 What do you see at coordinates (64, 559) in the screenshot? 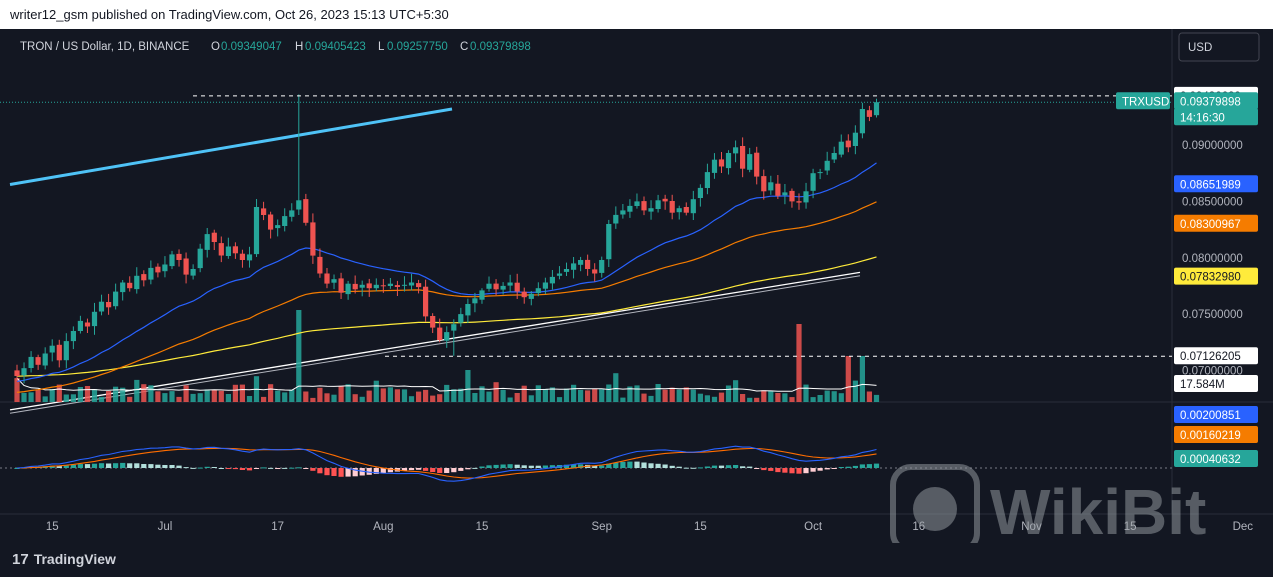
I see `tradingview-logo: 17 TradingView` at bounding box center [64, 559].